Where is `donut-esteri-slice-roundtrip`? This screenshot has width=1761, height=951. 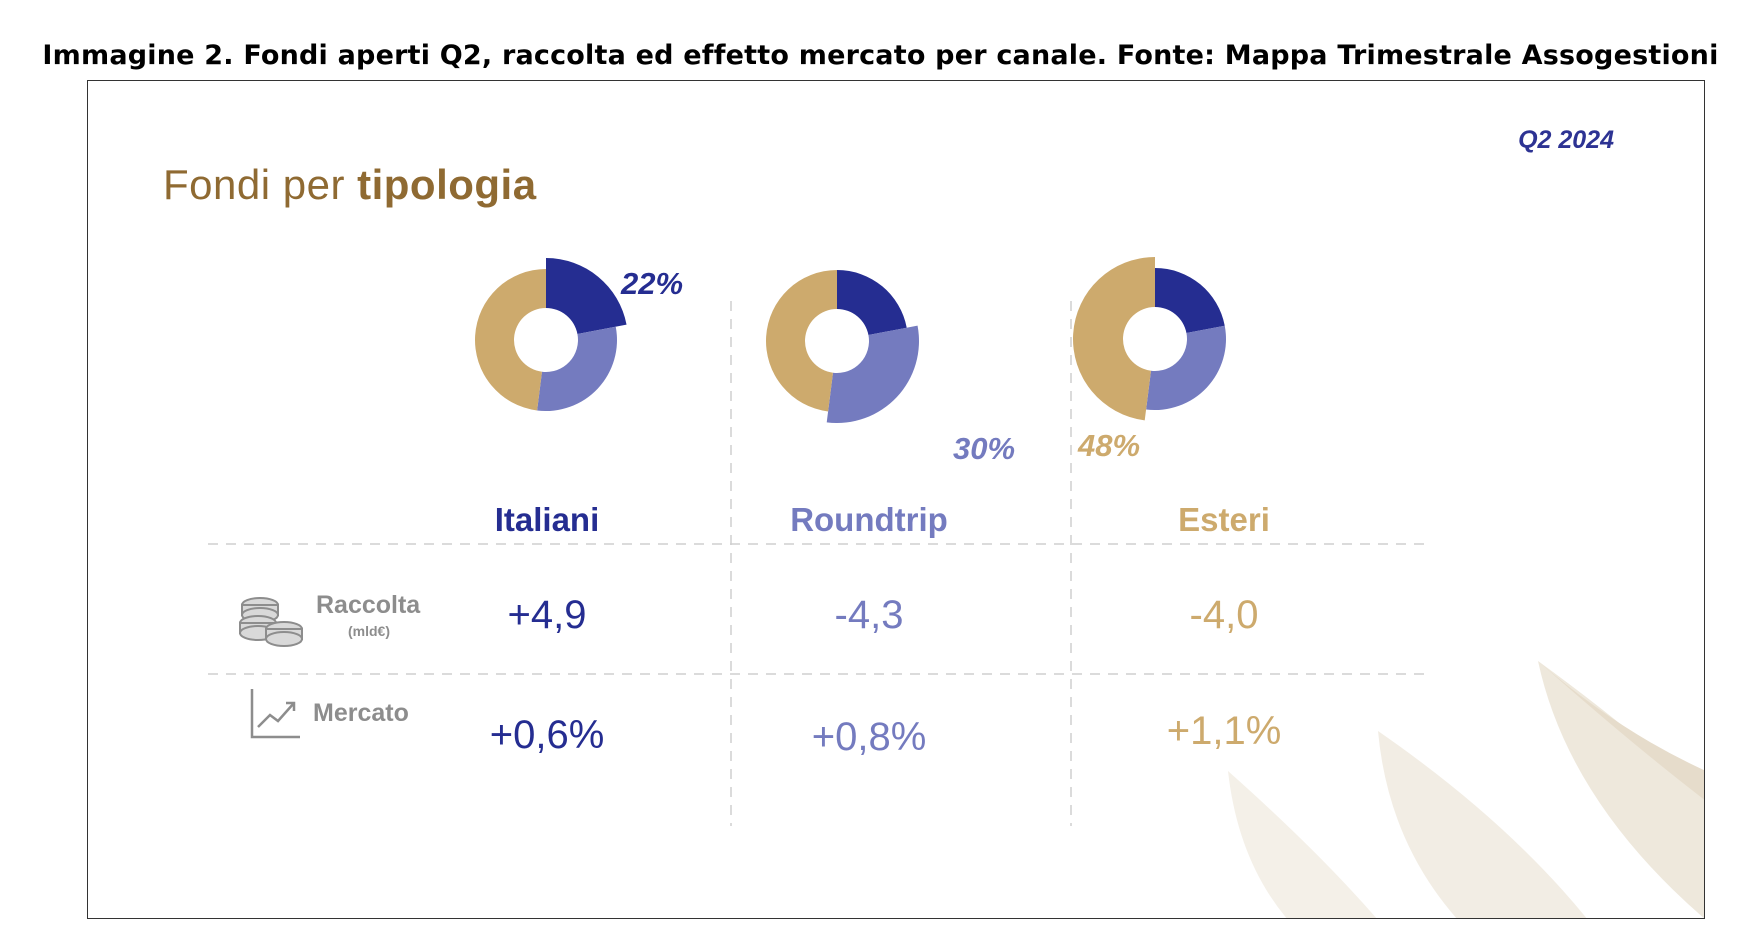 donut-esteri-slice-roundtrip is located at coordinates (1186, 368).